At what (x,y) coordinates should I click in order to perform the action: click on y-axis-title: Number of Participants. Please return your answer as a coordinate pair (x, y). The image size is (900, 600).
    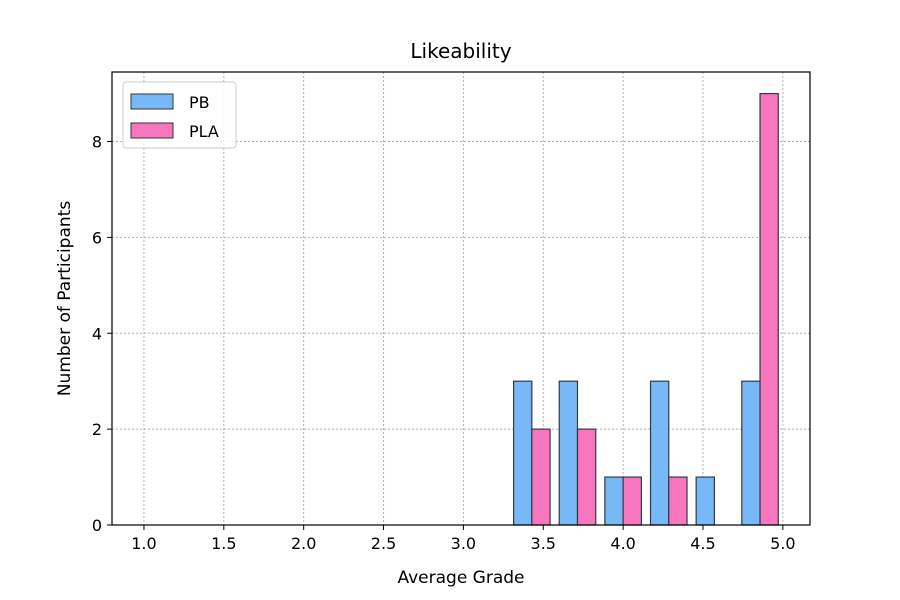
    Looking at the image, I should click on (65, 298).